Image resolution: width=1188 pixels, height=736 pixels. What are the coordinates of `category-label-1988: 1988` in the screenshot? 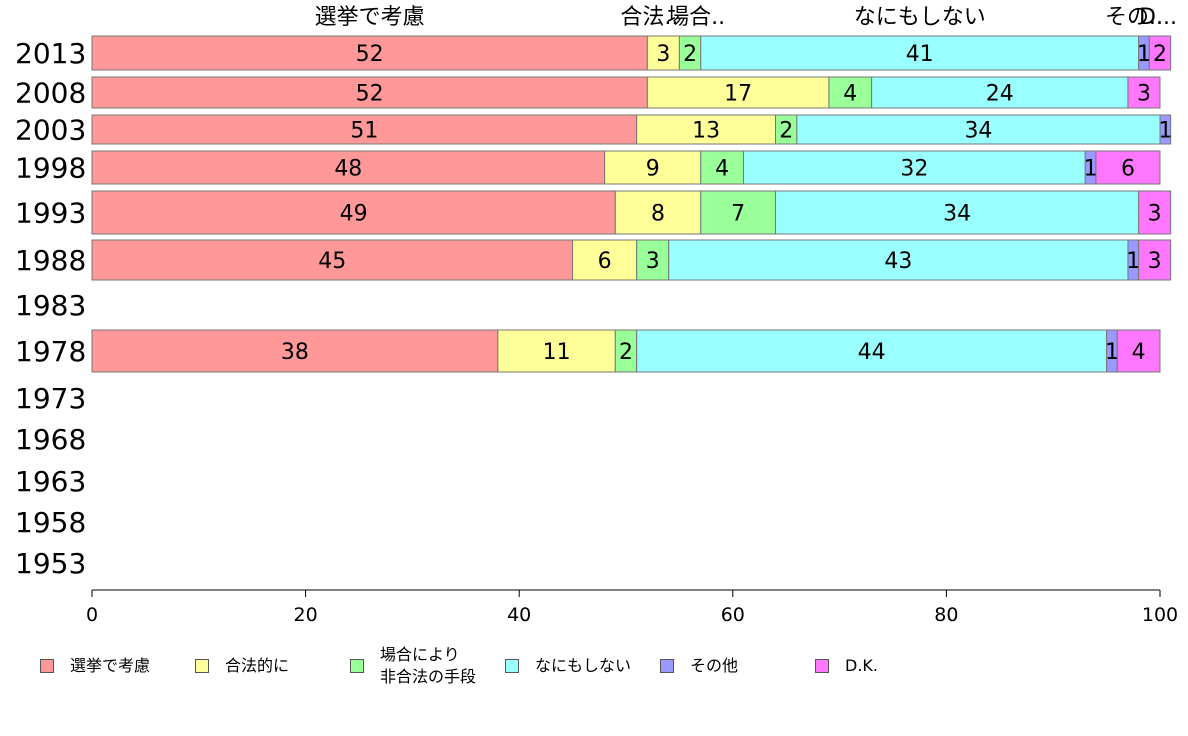 It's located at (50, 260).